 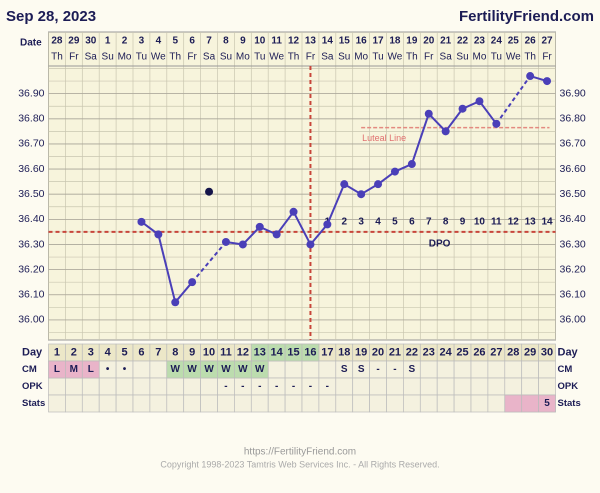 I want to click on dpo-number: 13, so click(x=531, y=222).